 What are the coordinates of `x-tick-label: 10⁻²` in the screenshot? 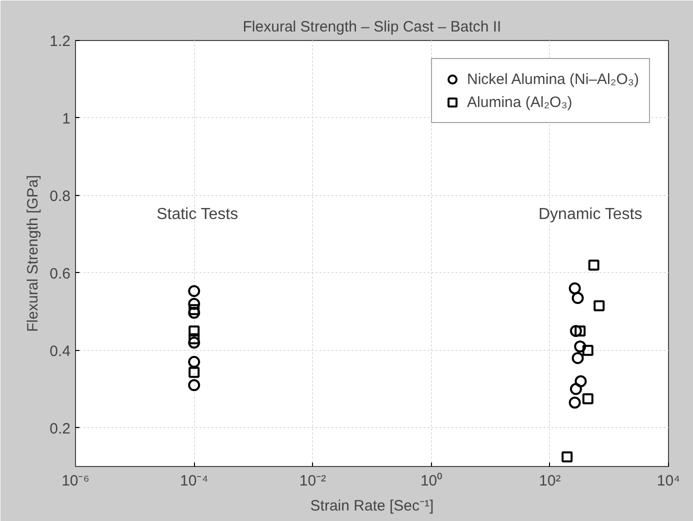 It's located at (312, 481).